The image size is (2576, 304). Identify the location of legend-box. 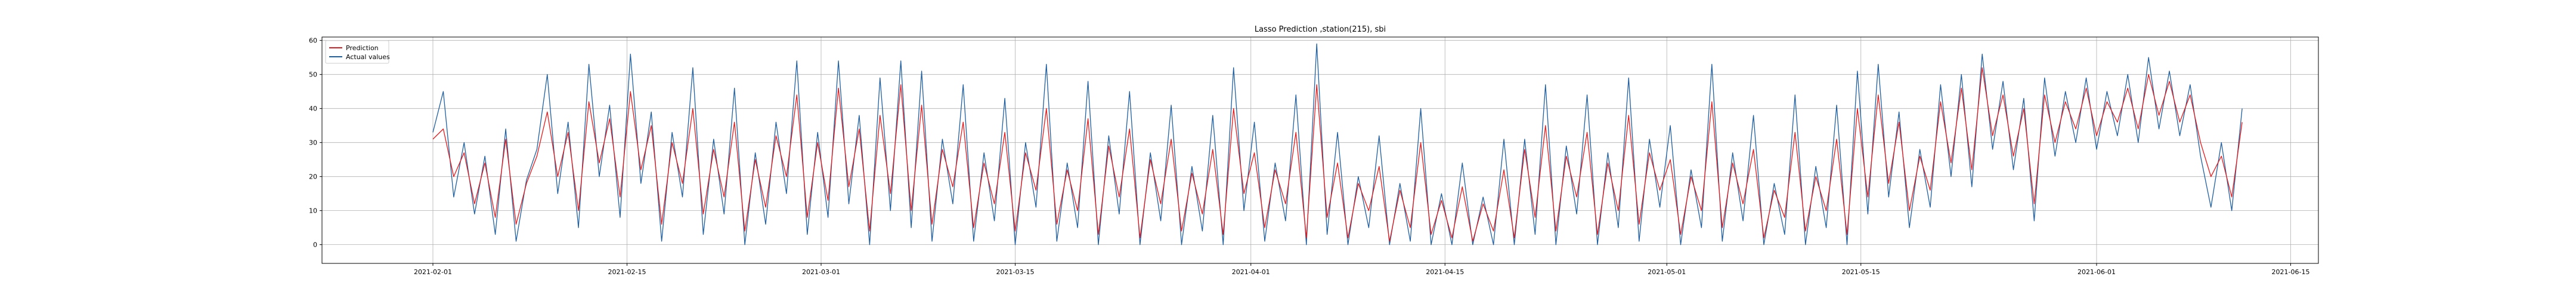
(357, 52).